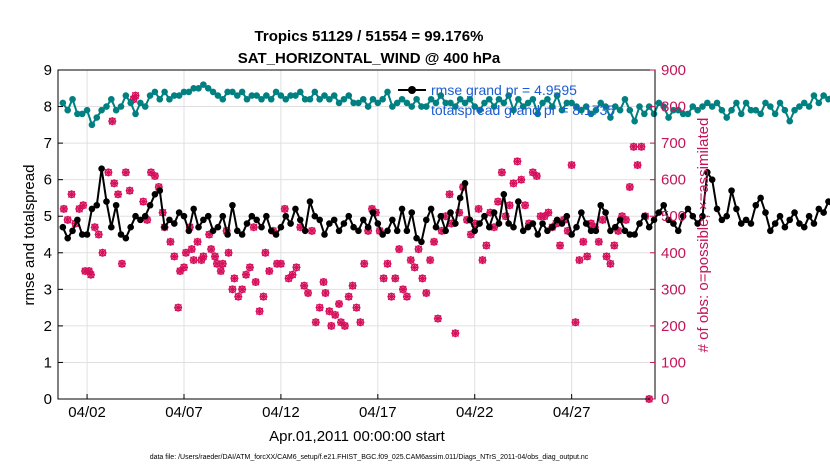 The image size is (830, 470). What do you see at coordinates (673, 70) in the screenshot?
I see `y-right-tick-label: 900` at bounding box center [673, 70].